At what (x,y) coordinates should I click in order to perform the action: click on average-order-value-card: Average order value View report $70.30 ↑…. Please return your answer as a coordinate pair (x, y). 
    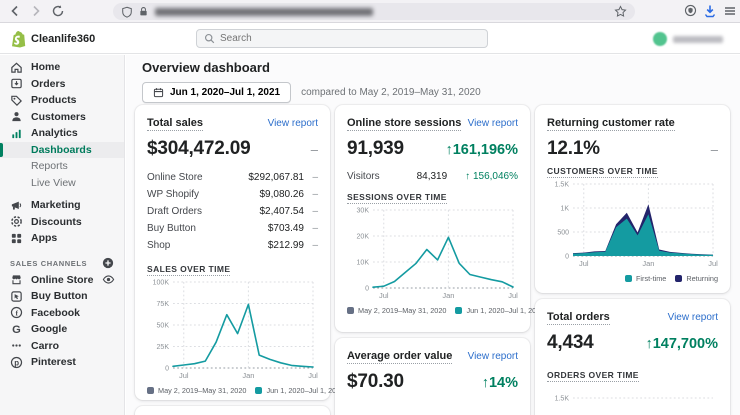
    Looking at the image, I should click on (432, 376).